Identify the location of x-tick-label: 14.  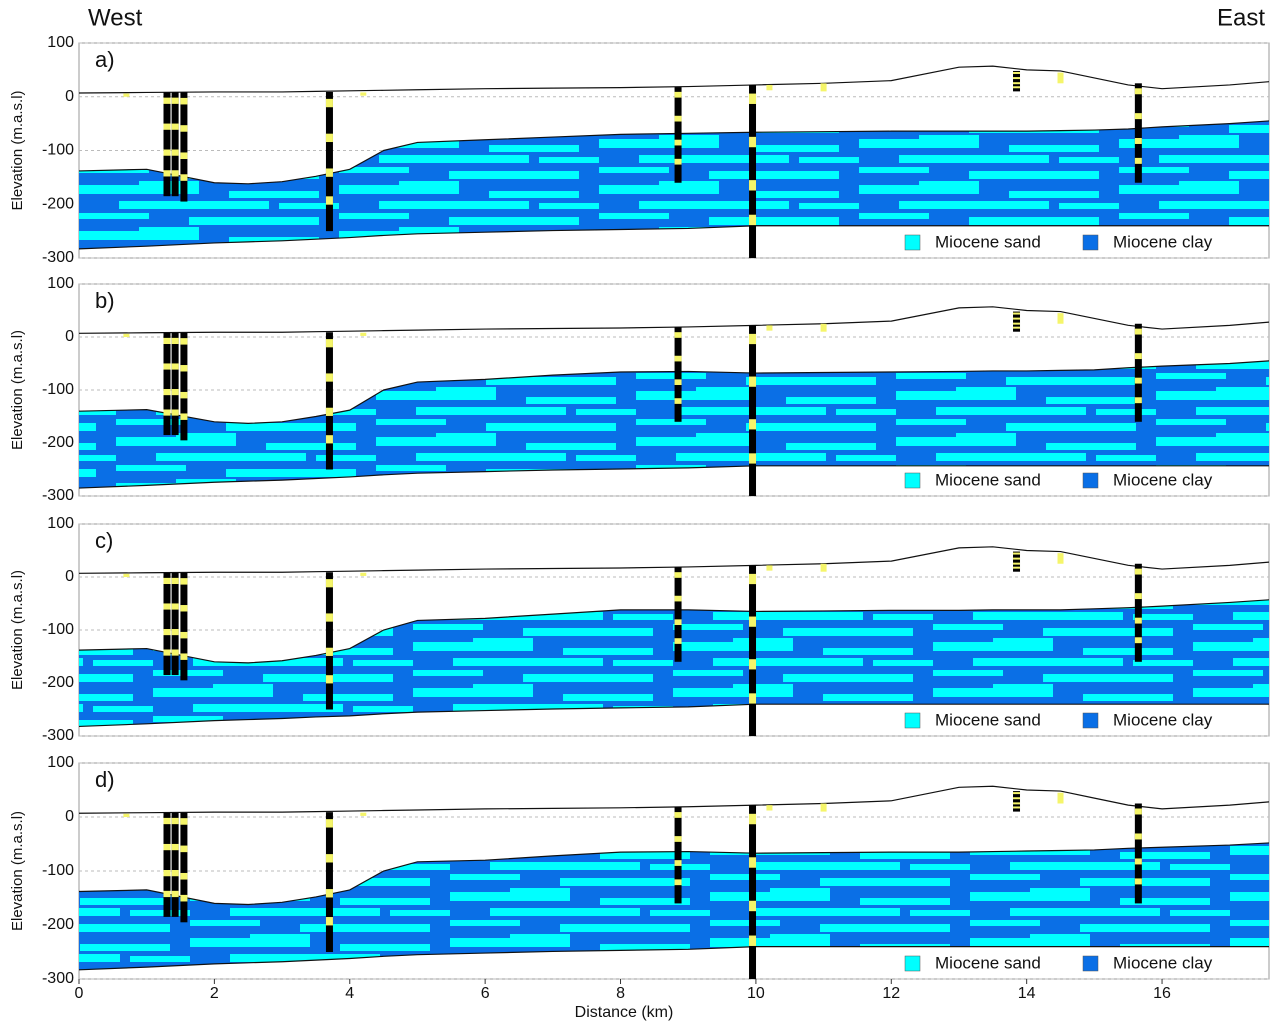
(1027, 993).